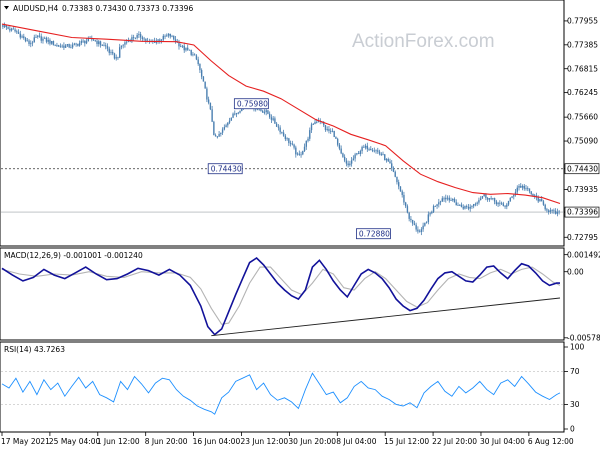  Describe the element at coordinates (423, 41) in the screenshot. I see `watermark: ActionForex.com` at that location.